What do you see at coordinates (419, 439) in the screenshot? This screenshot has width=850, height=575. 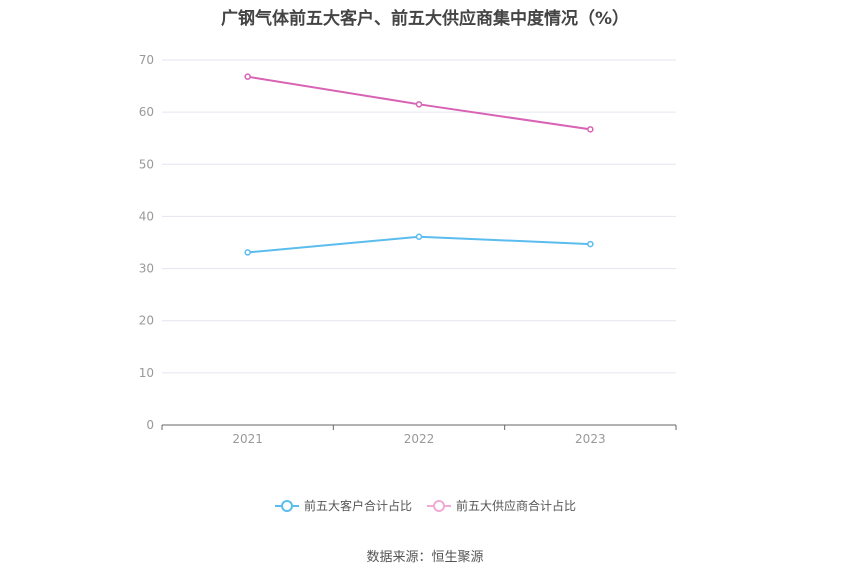 I see `x-tick-label: 2022` at bounding box center [419, 439].